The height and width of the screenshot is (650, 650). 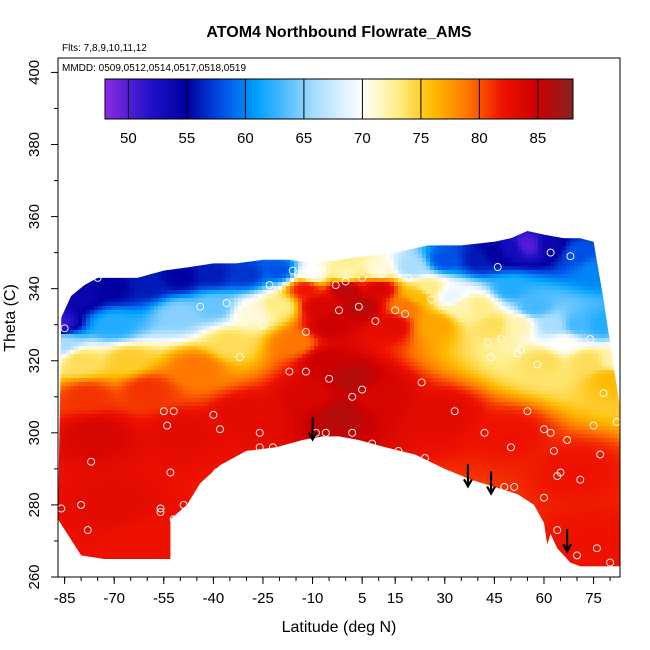 I want to click on y-tick-label: 260, so click(x=34, y=576).